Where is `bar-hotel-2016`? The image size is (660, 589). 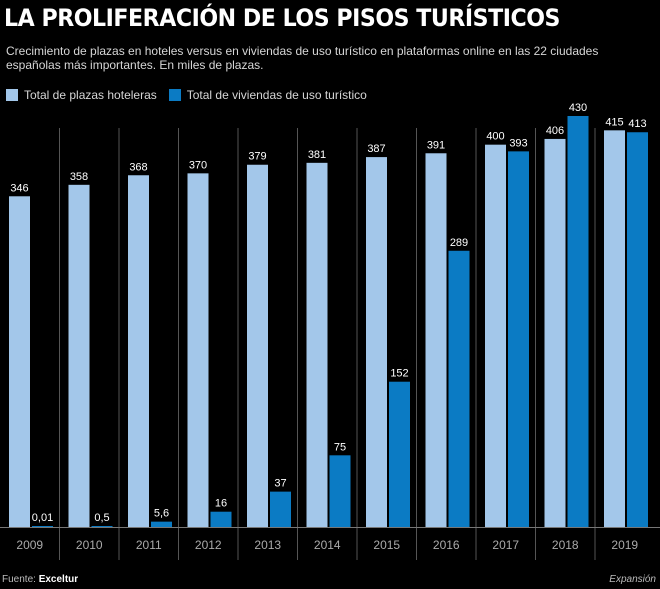
bar-hotel-2016 is located at coordinates (436, 340).